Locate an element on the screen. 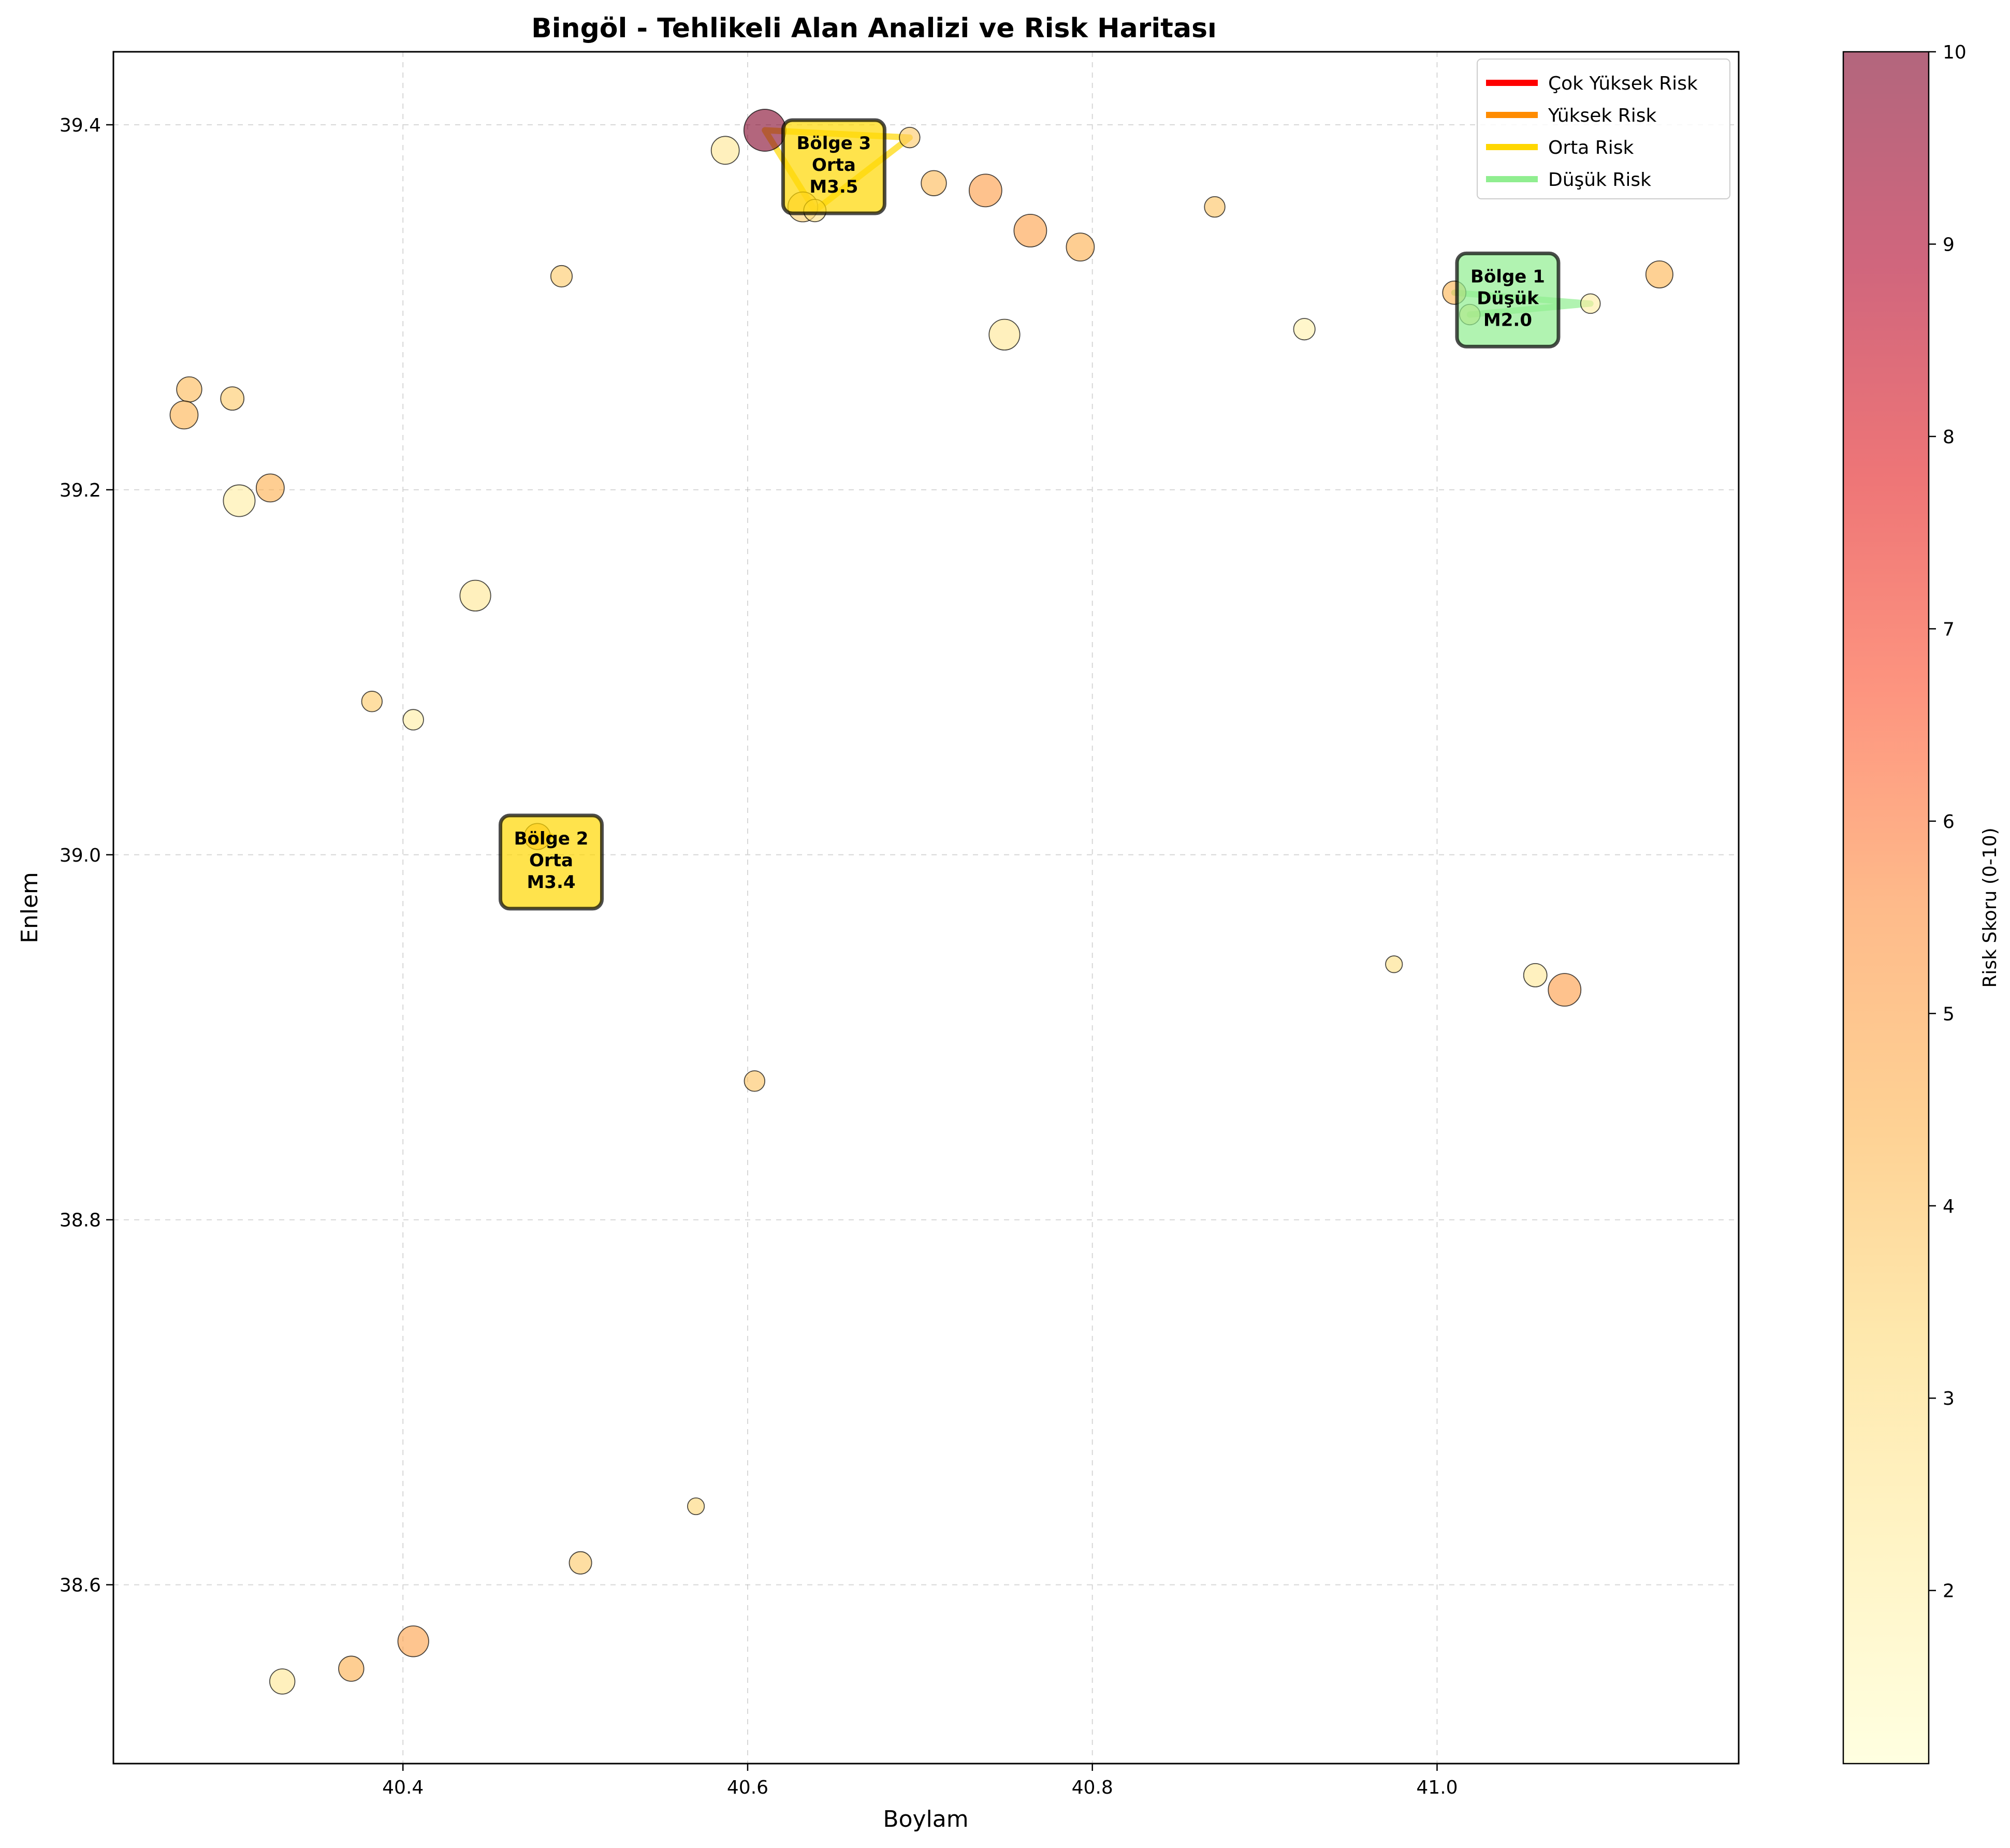 The width and height of the screenshot is (2010, 1848). x-tick-label: 40.4 is located at coordinates (403, 1787).